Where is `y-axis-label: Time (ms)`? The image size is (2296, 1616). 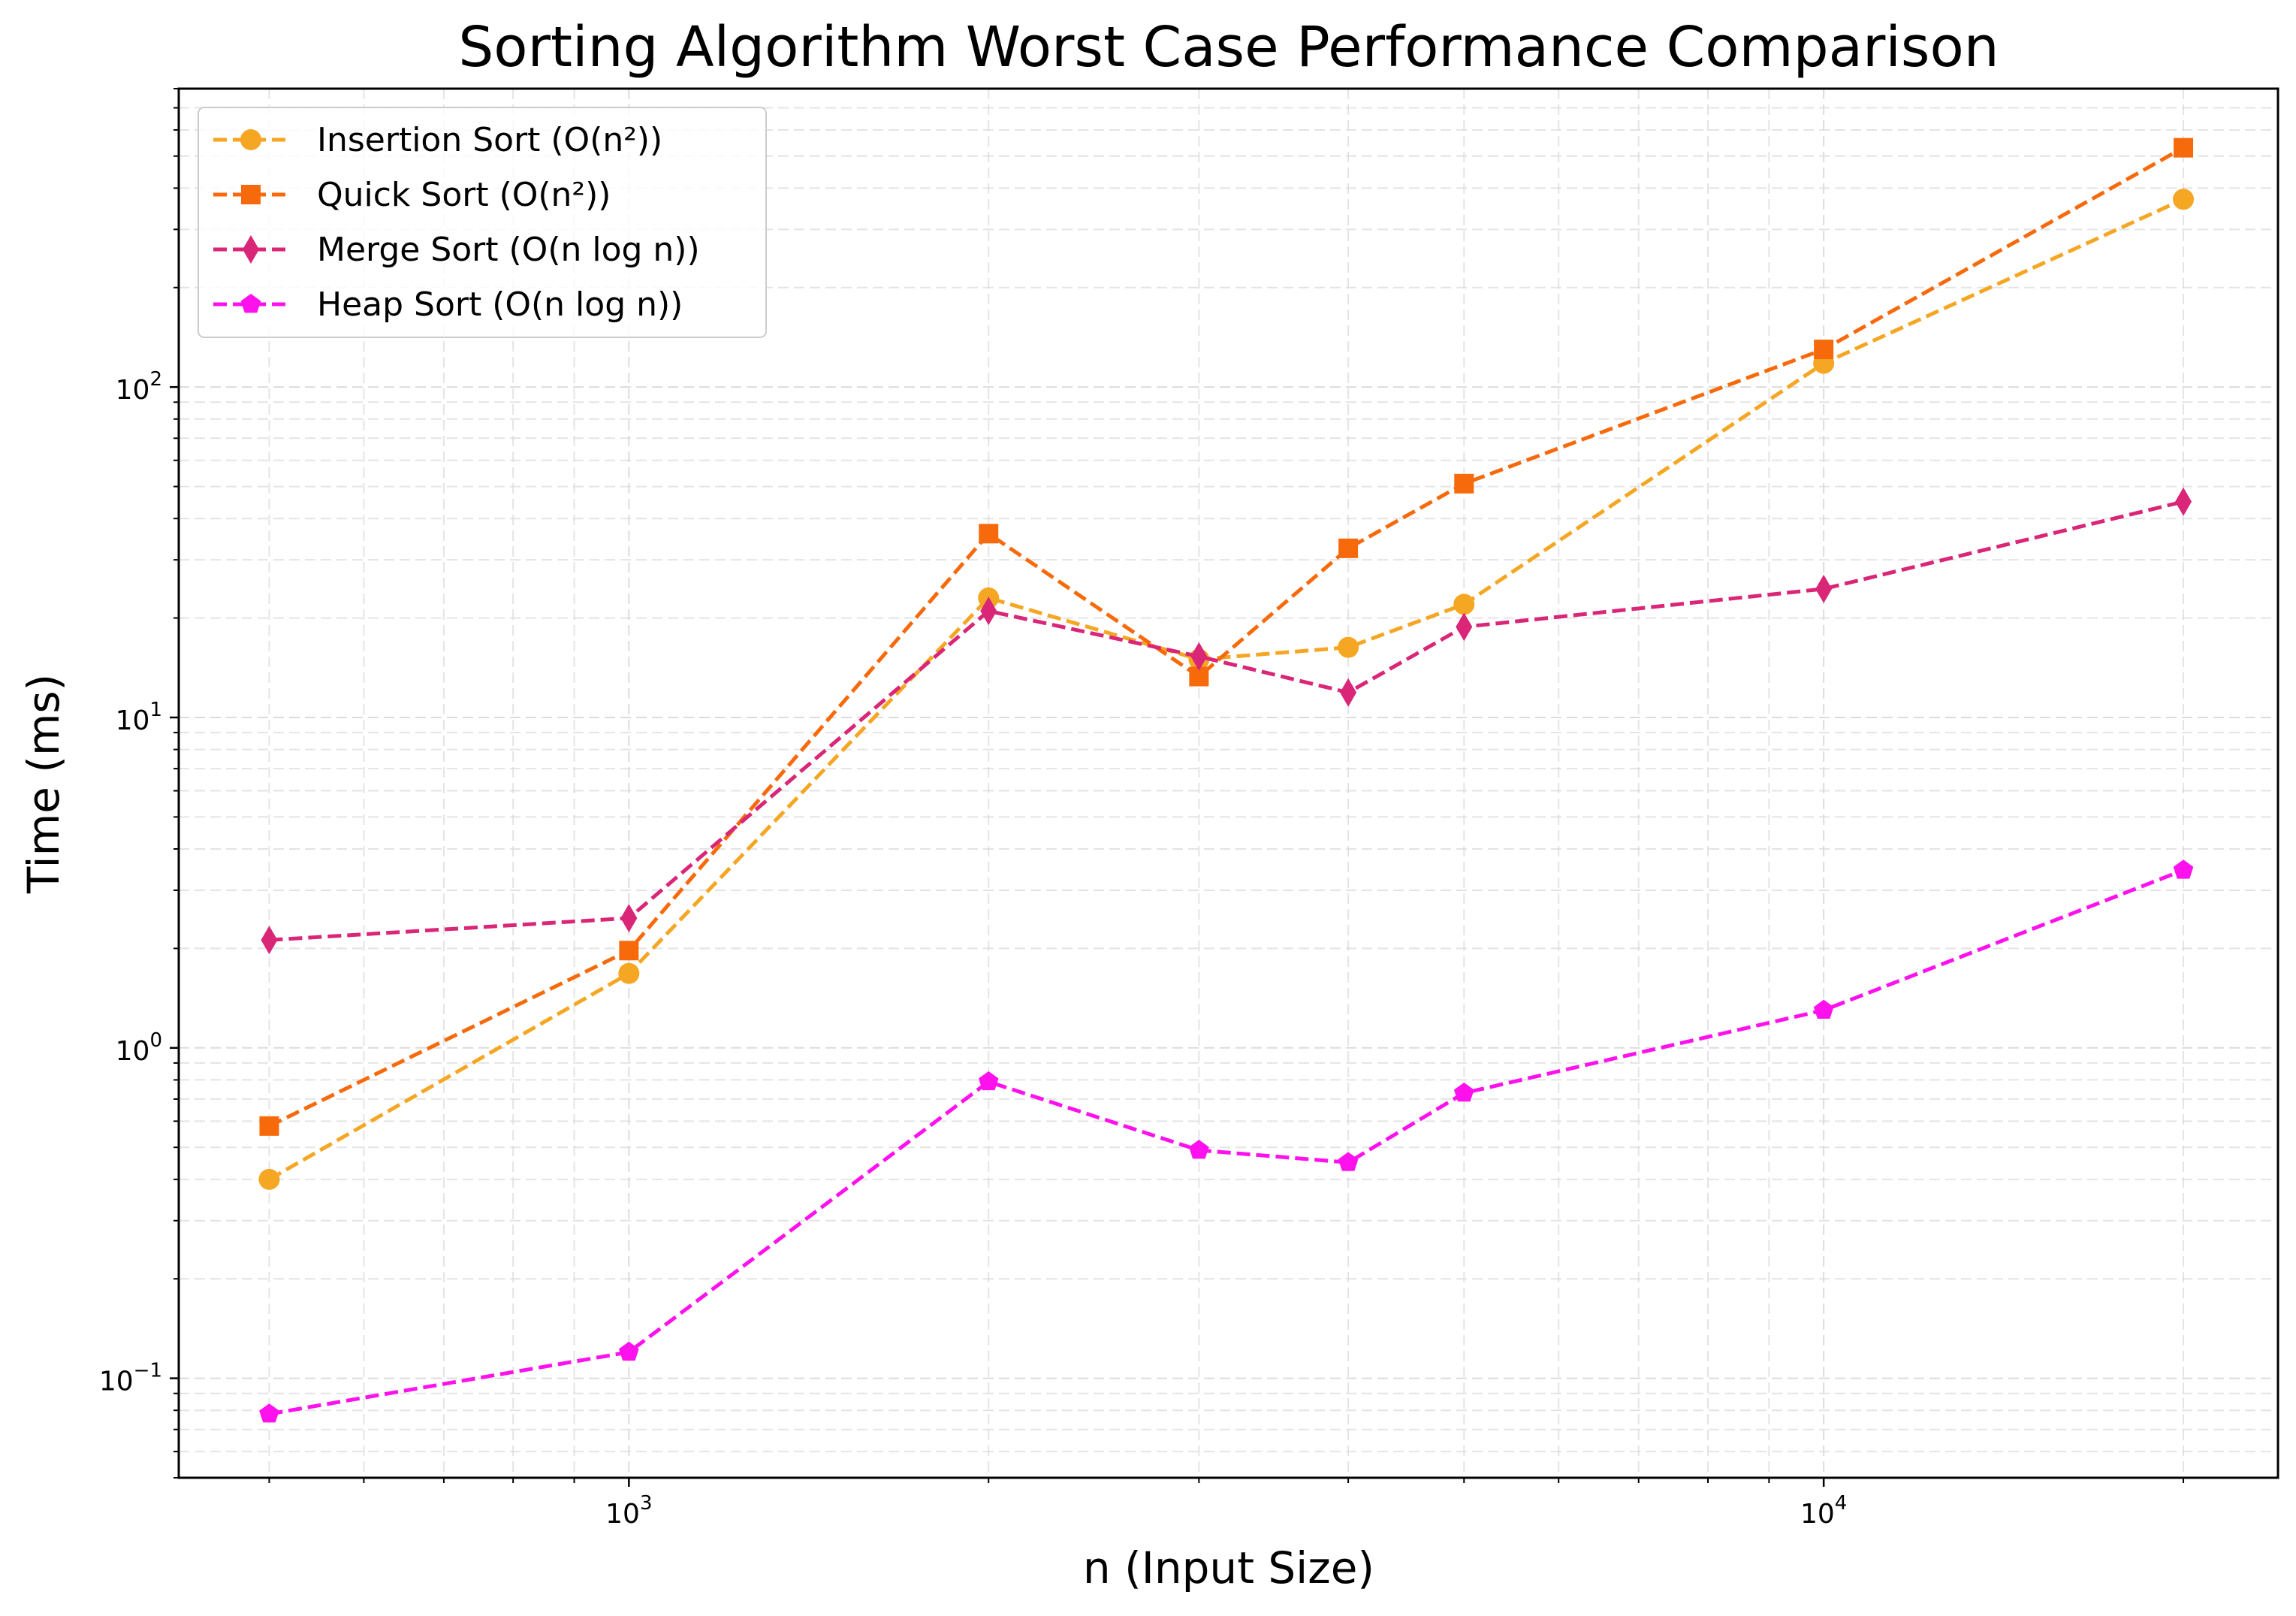
y-axis-label: Time (ms) is located at coordinates (43, 784).